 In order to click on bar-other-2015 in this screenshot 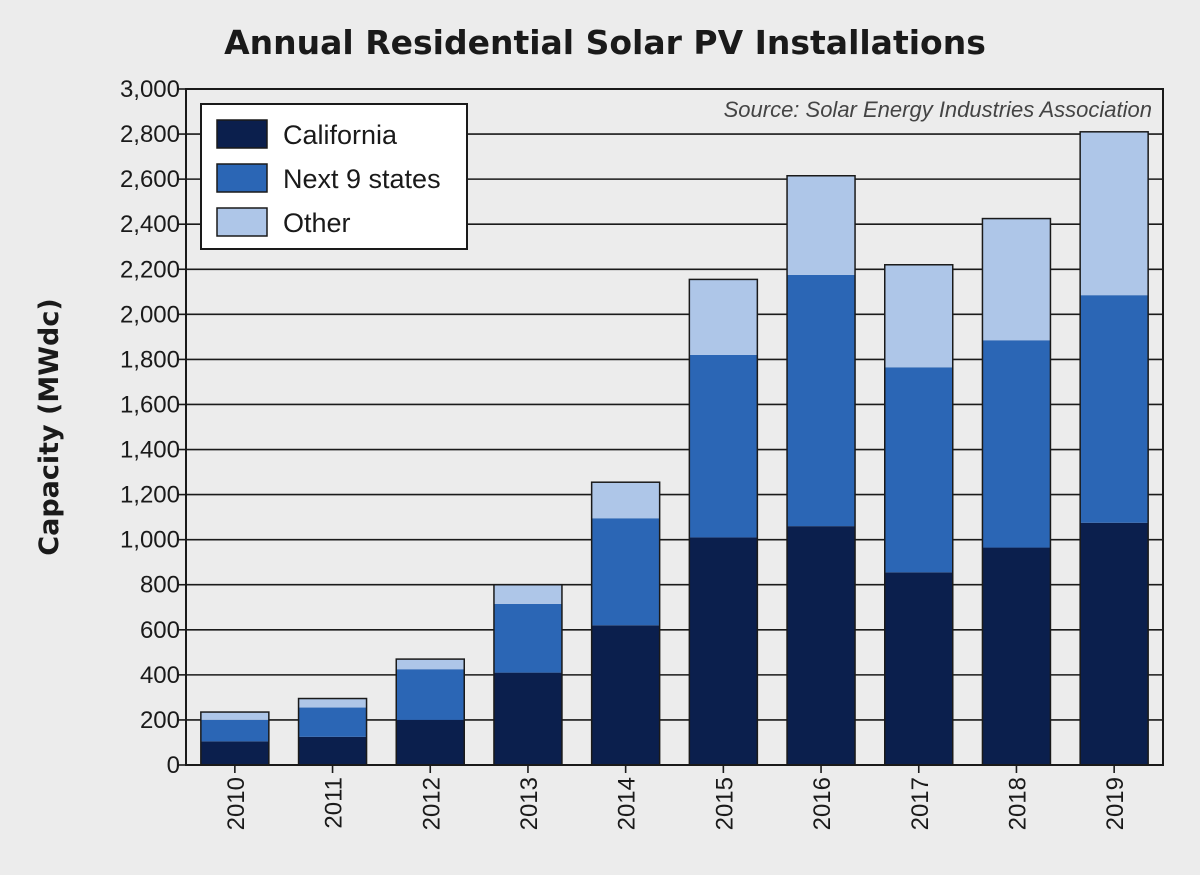, I will do `click(723, 317)`.